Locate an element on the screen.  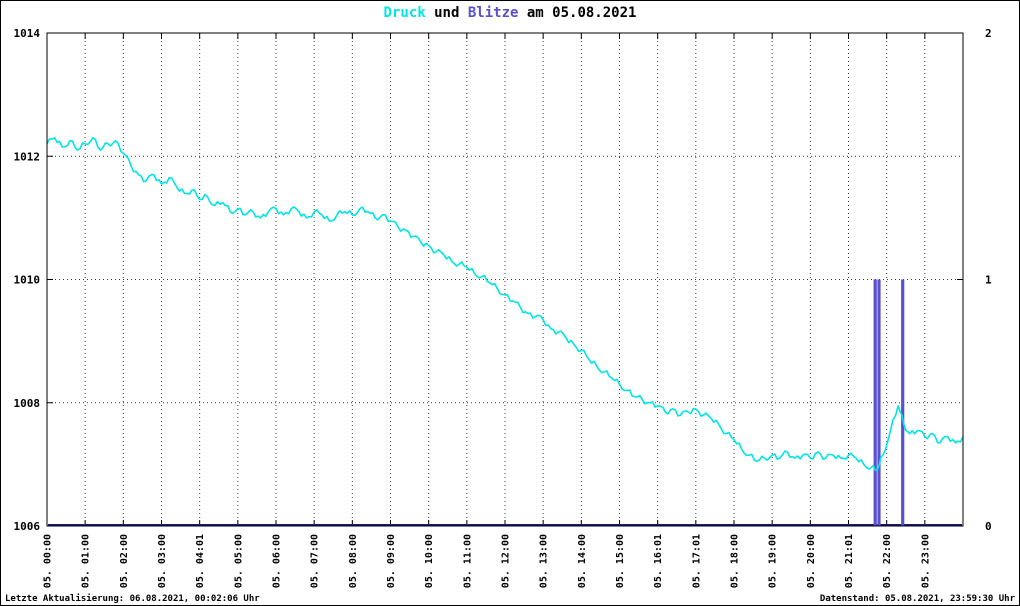
x-tick-label: 05. 07:00 is located at coordinates (315, 561).